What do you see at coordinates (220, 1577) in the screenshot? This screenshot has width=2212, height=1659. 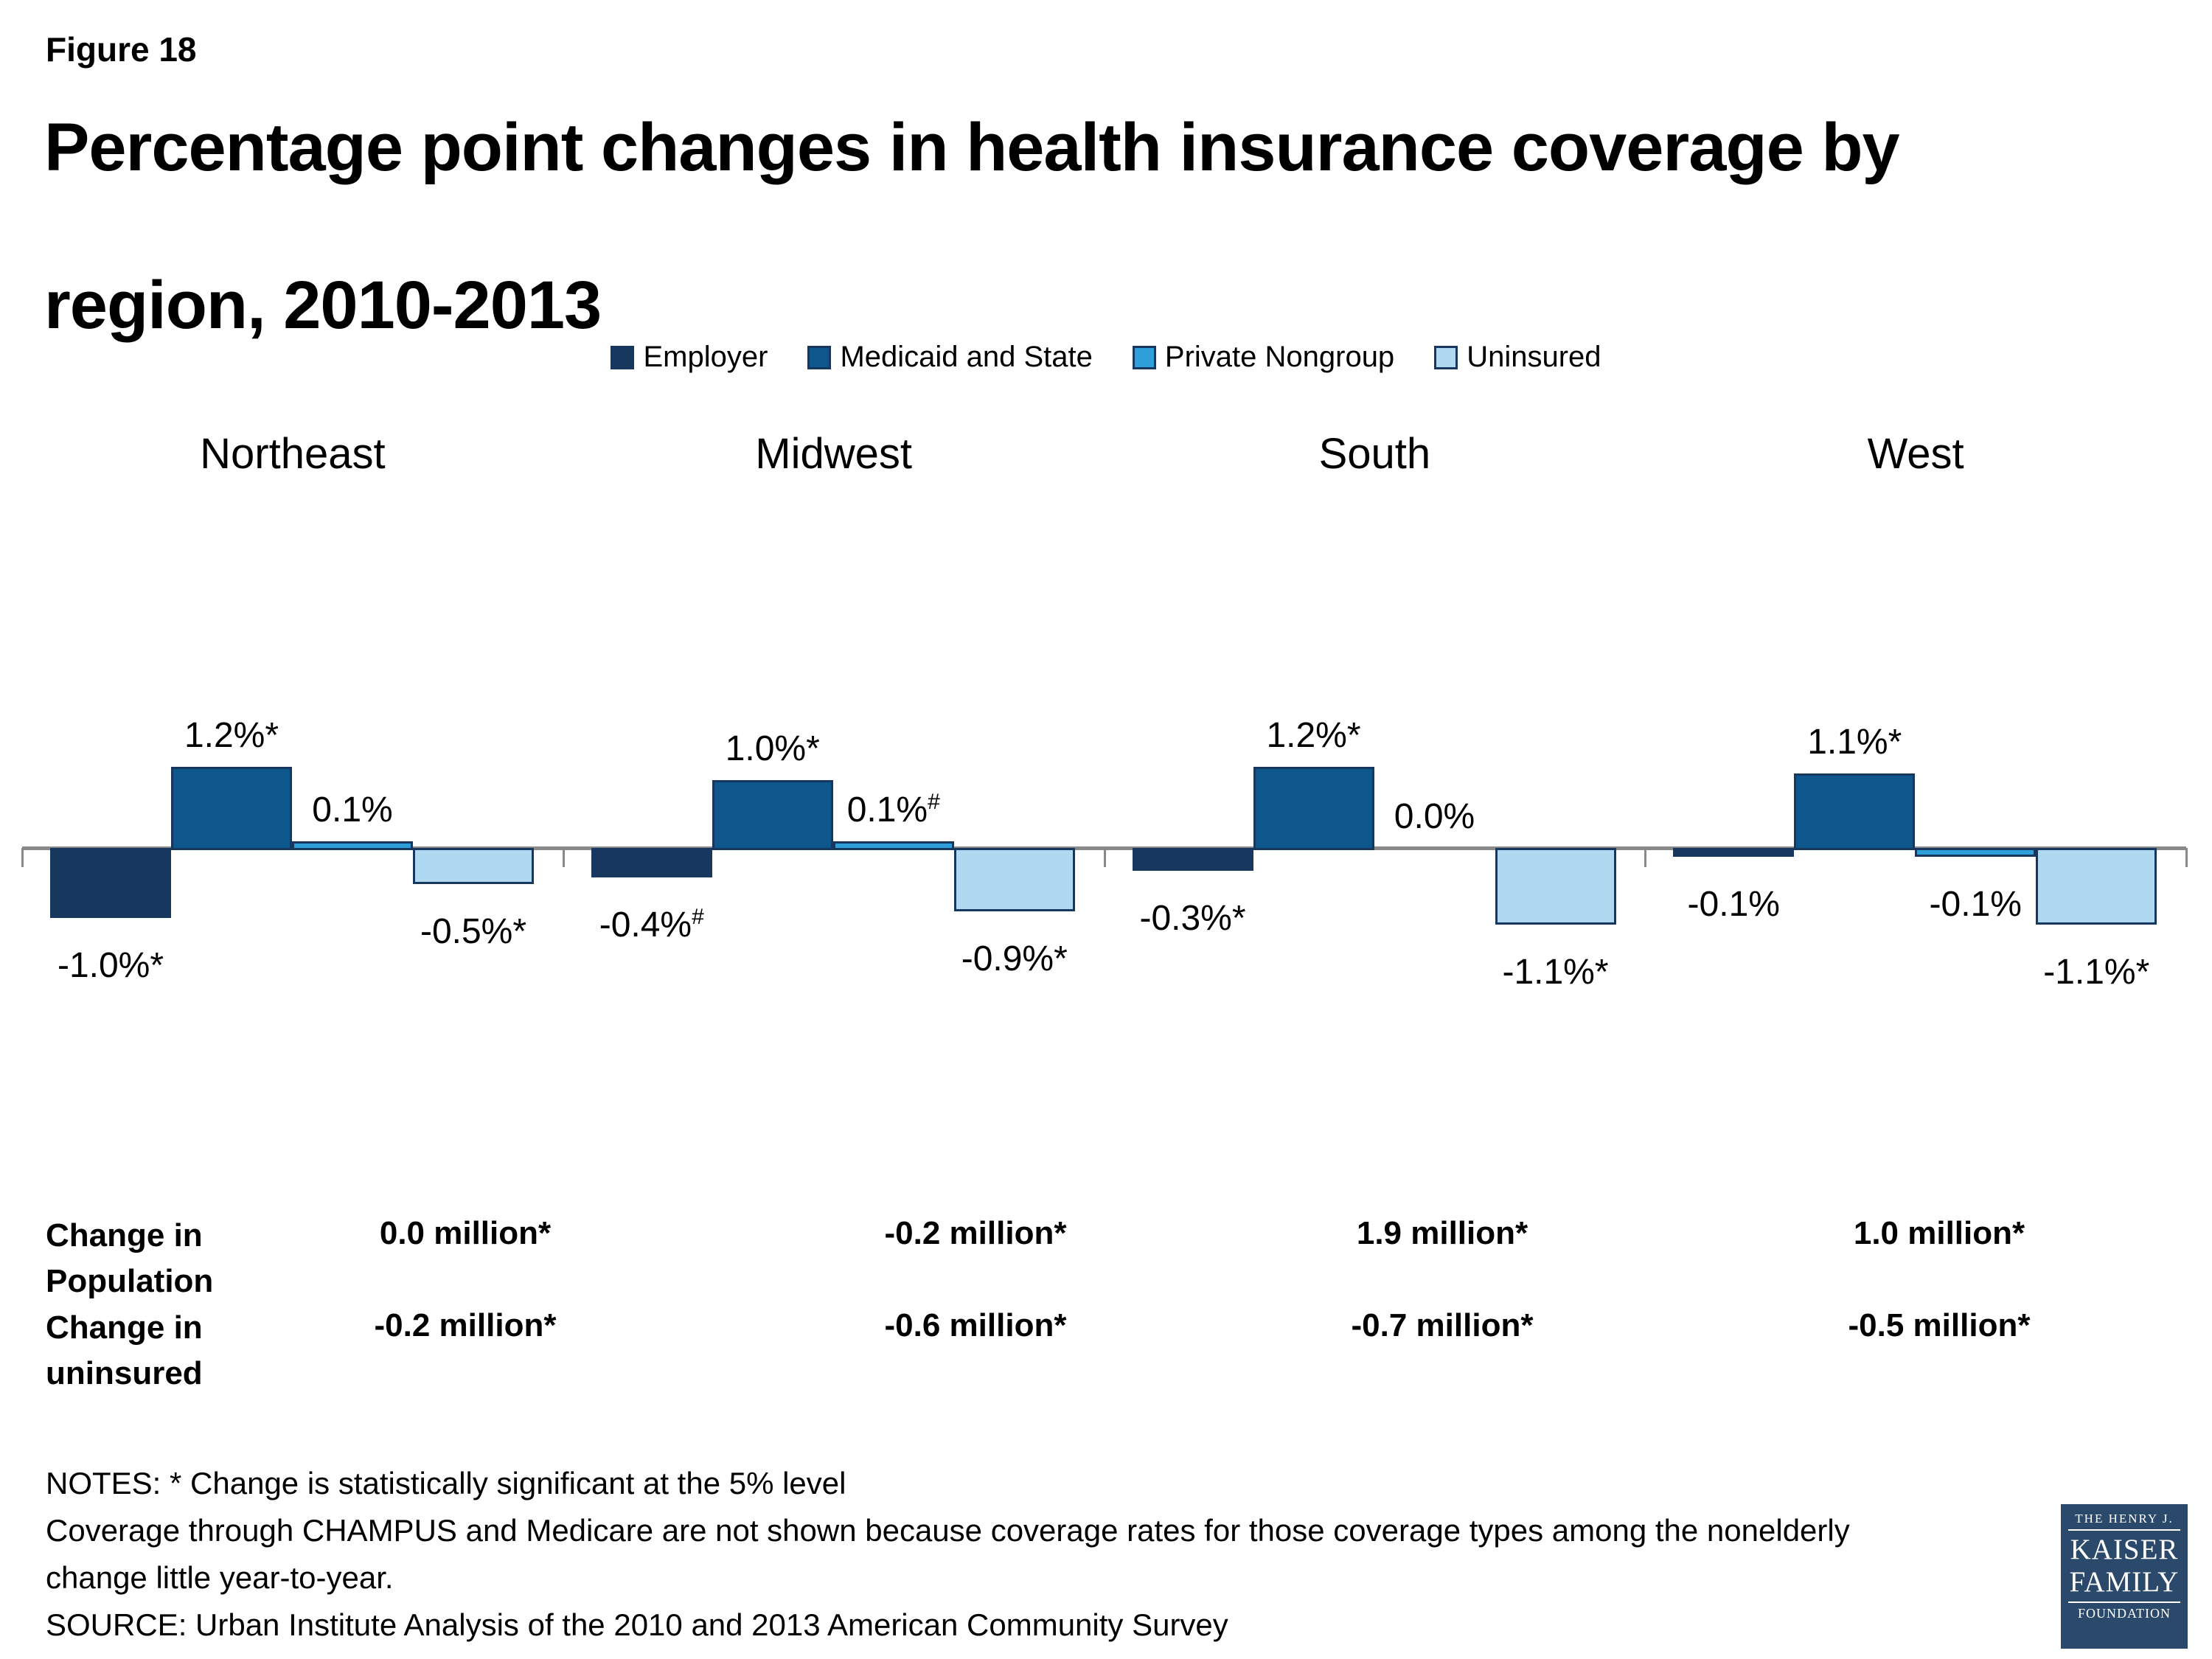 I see `notes-line-coverage-2: change little year-to-year.` at bounding box center [220, 1577].